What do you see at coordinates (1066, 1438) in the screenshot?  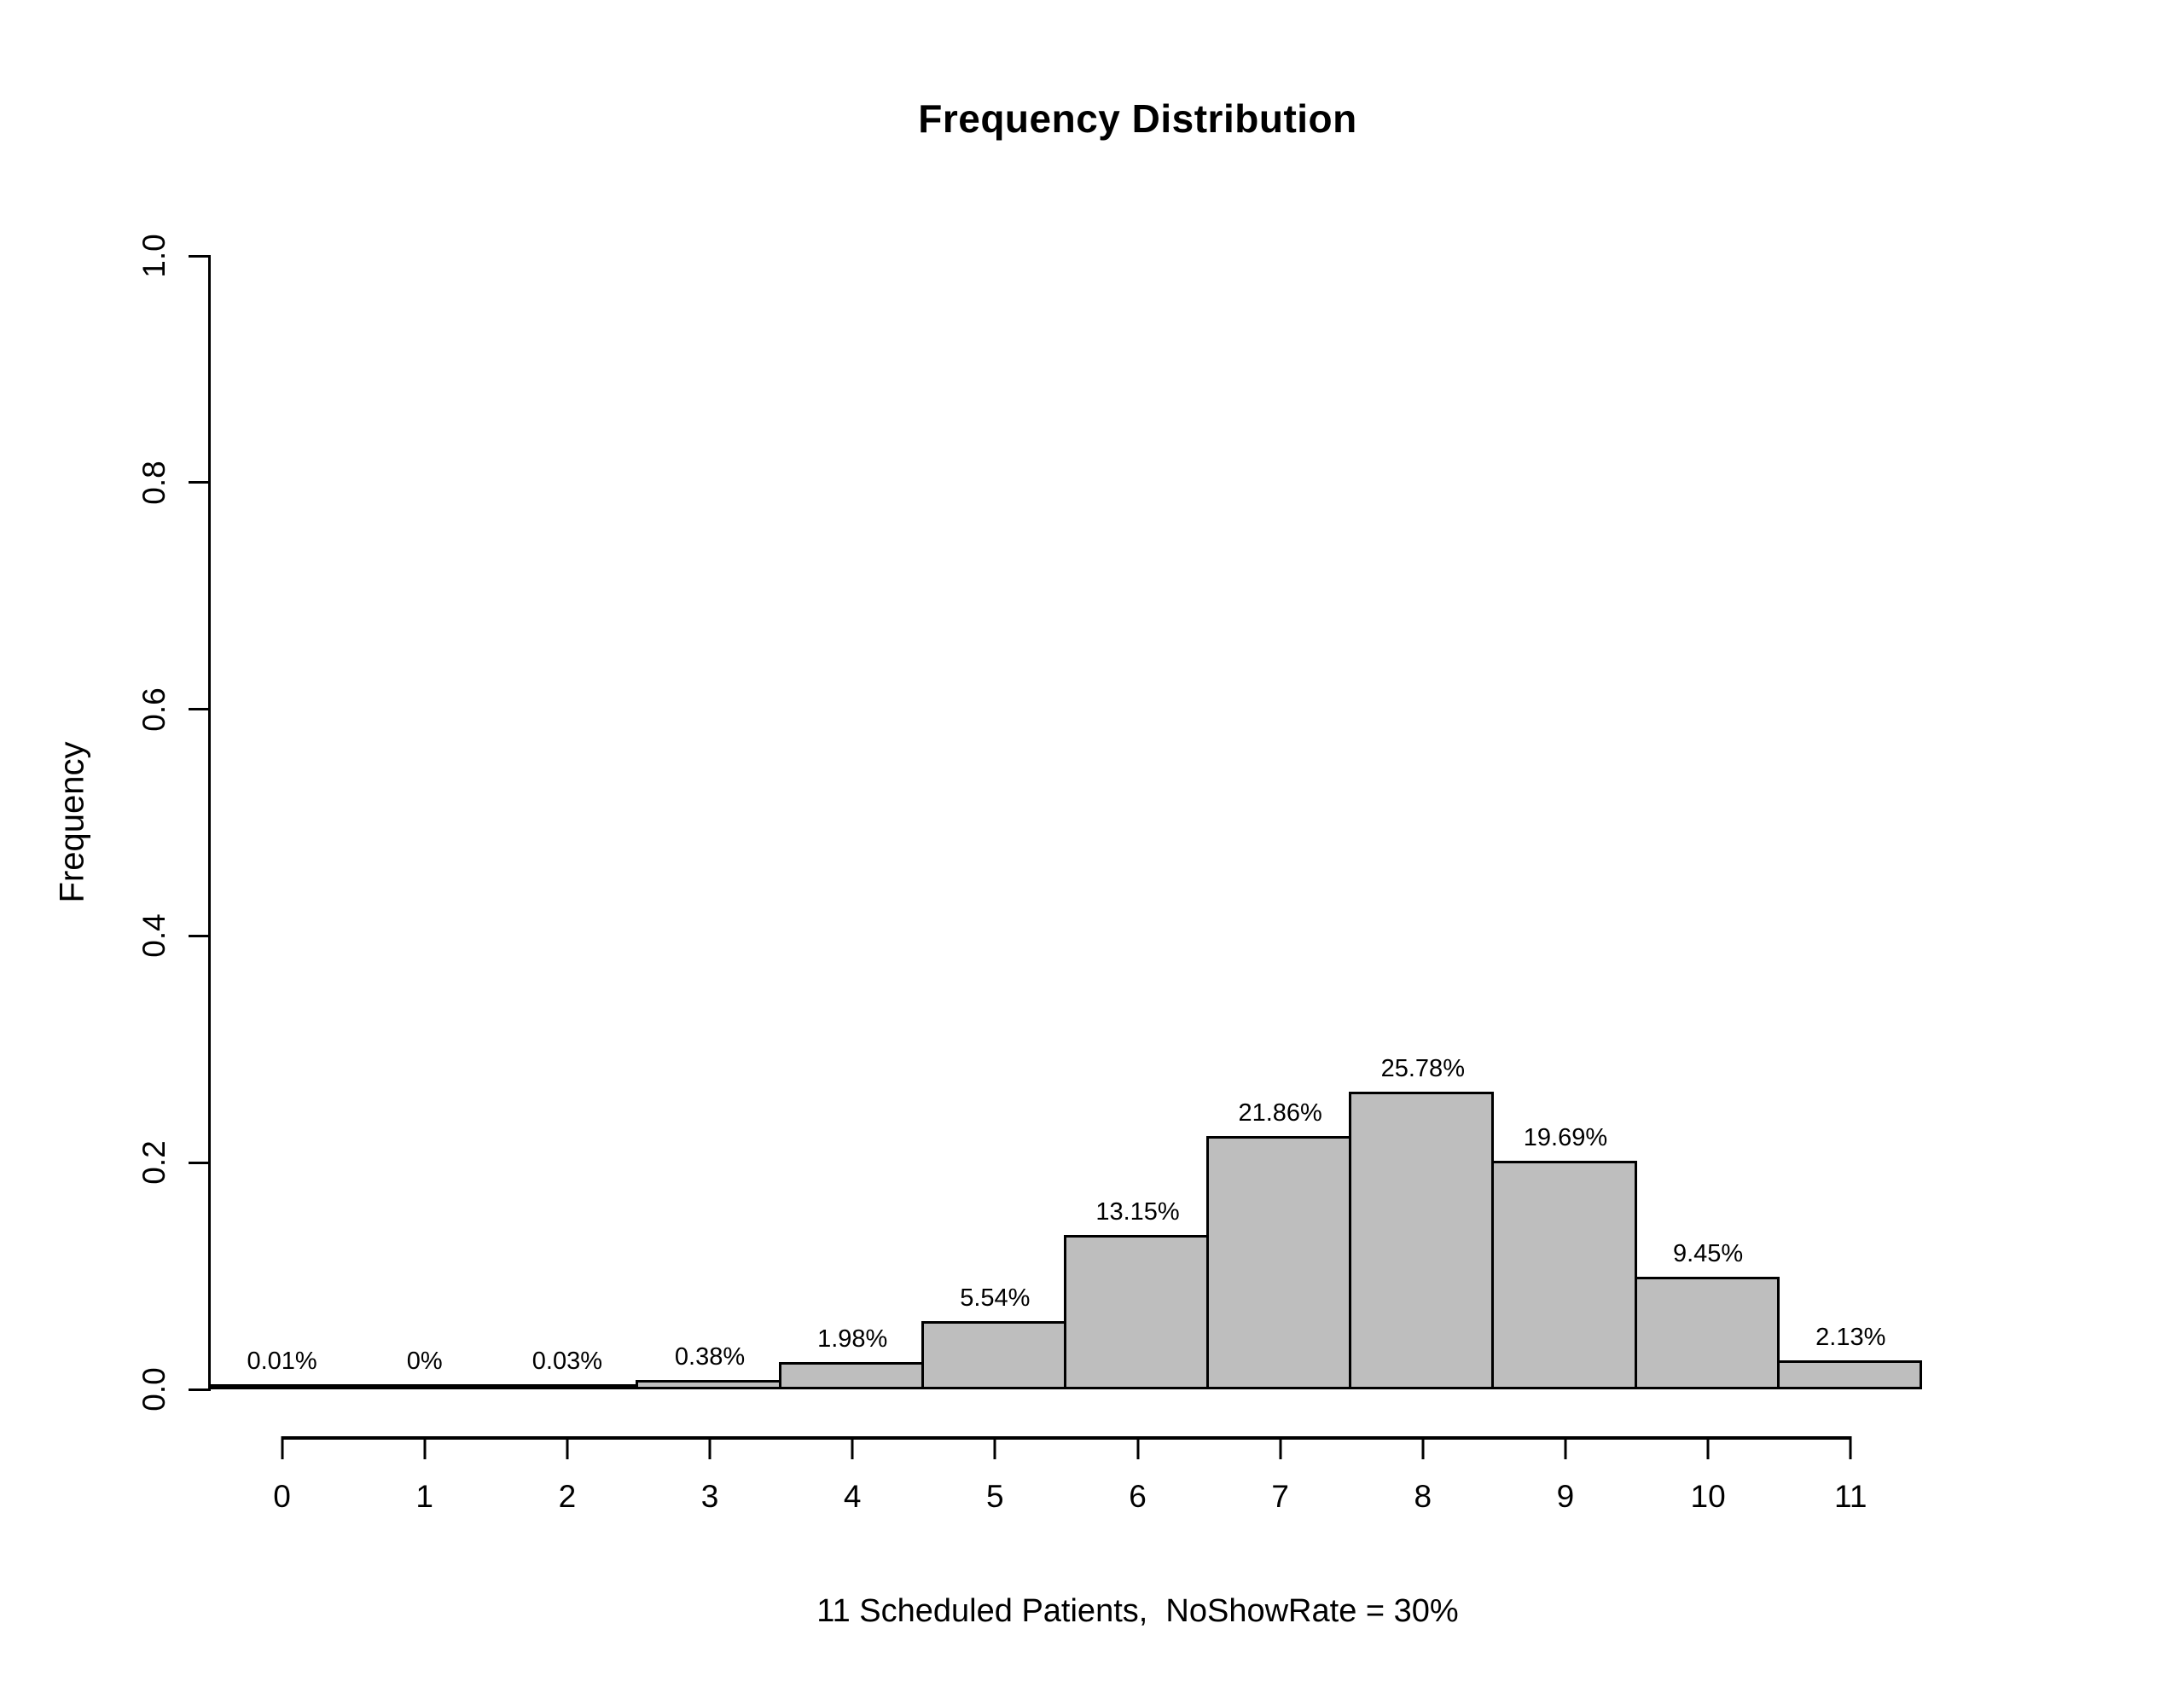 I see `x-axis-line` at bounding box center [1066, 1438].